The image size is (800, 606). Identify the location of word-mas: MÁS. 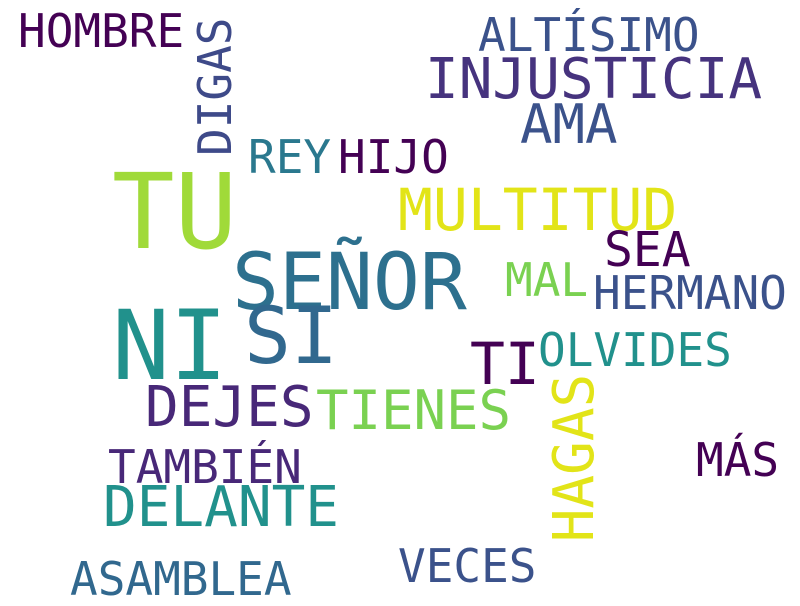
(738, 460).